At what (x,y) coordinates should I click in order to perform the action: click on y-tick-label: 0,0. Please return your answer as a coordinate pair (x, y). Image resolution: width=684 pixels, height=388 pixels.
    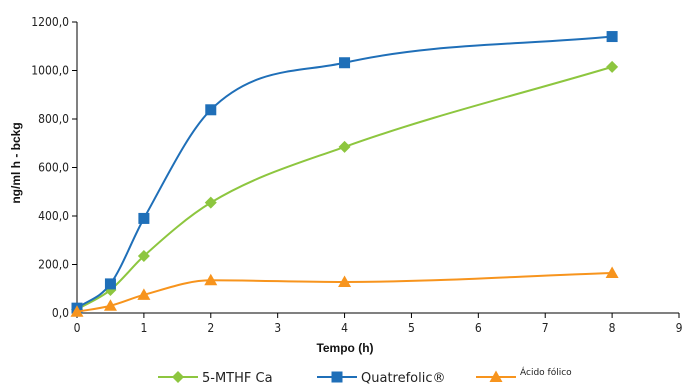
    Looking at the image, I should click on (60, 313).